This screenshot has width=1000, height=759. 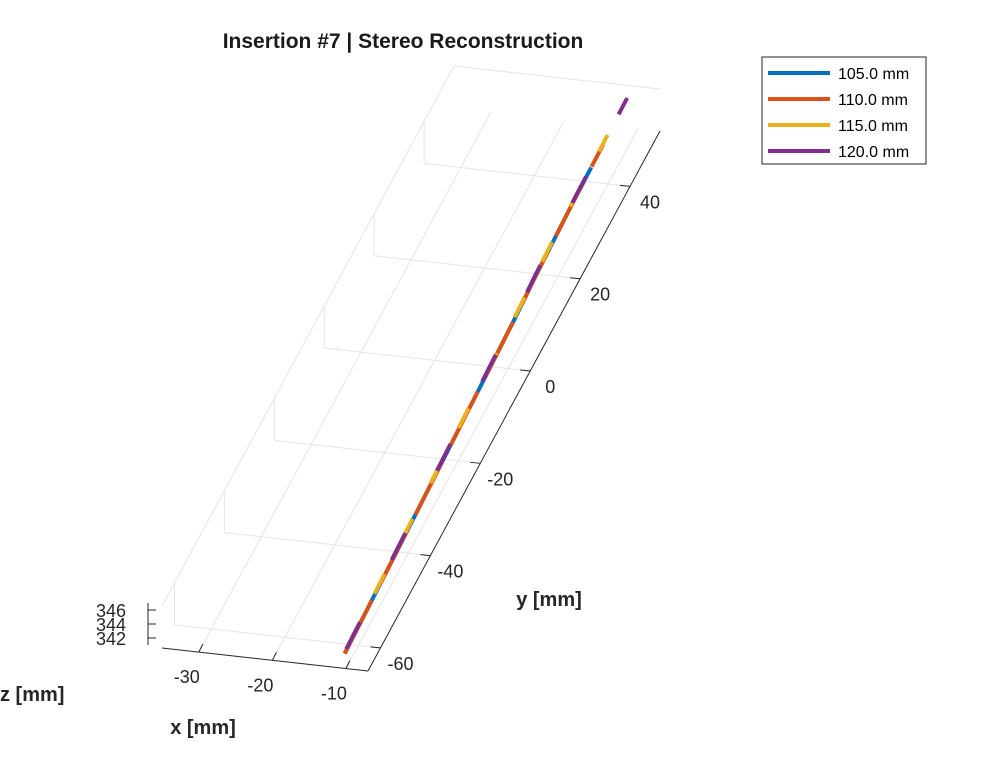 I want to click on x-tick-label: -20, so click(x=260, y=685).